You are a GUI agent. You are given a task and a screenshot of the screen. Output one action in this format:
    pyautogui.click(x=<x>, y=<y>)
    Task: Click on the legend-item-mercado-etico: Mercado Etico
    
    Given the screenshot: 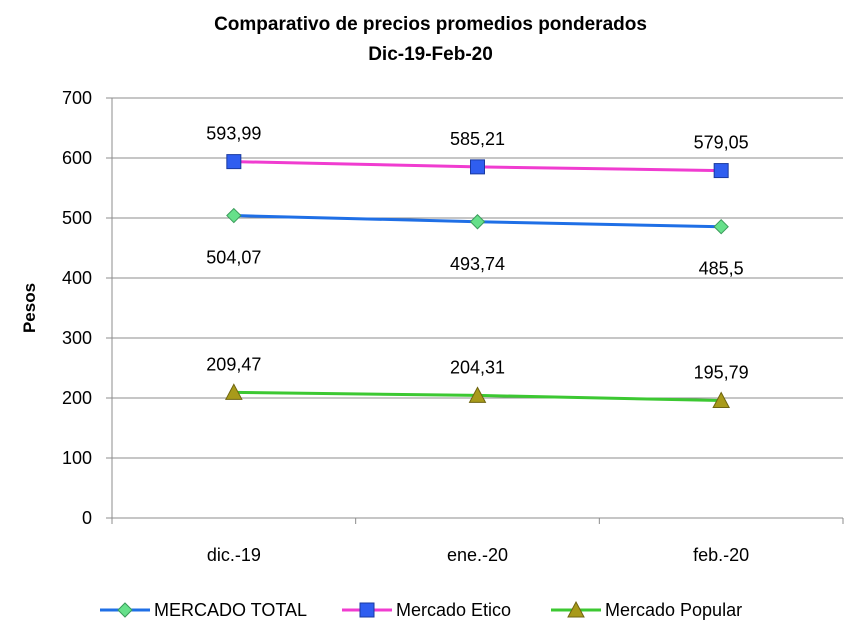 What is the action you would take?
    pyautogui.click(x=426, y=610)
    